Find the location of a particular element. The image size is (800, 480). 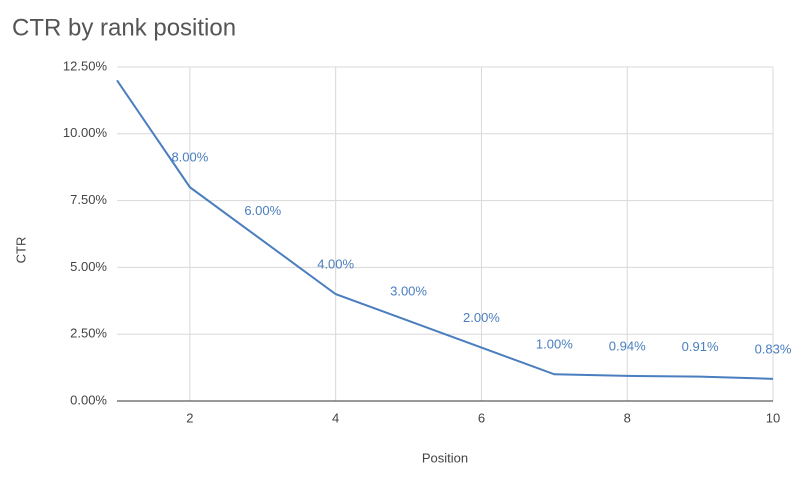

x-tick-label: 2 is located at coordinates (189, 417).